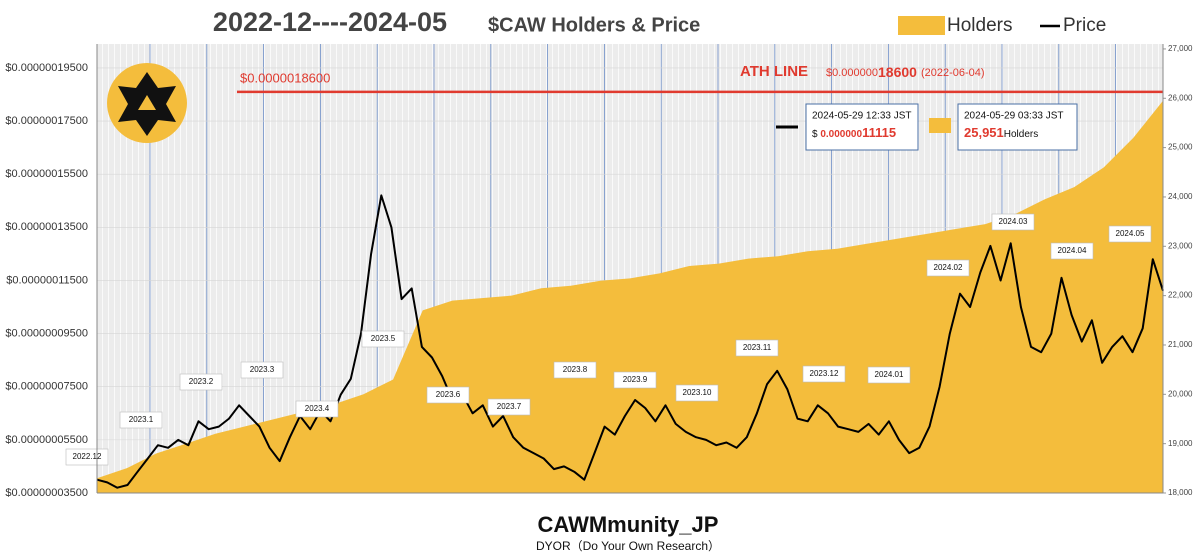  What do you see at coordinates (984, 132) in the screenshot?
I see `box-count: 25,951` at bounding box center [984, 132].